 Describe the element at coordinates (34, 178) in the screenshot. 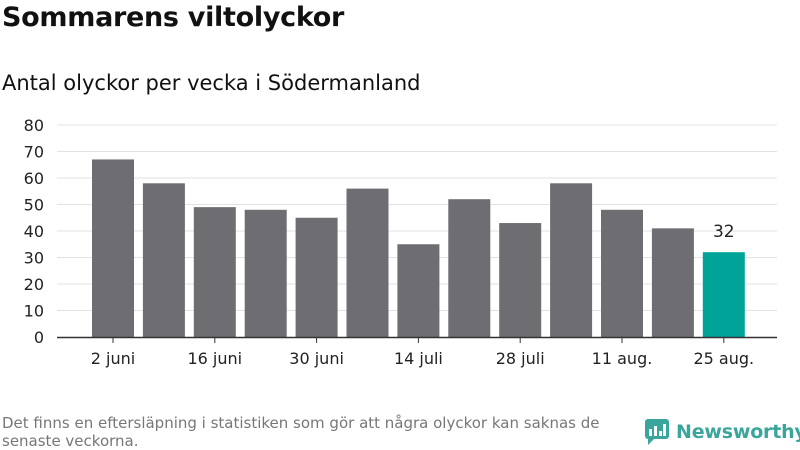

I see `y-tick-label: 60` at that location.